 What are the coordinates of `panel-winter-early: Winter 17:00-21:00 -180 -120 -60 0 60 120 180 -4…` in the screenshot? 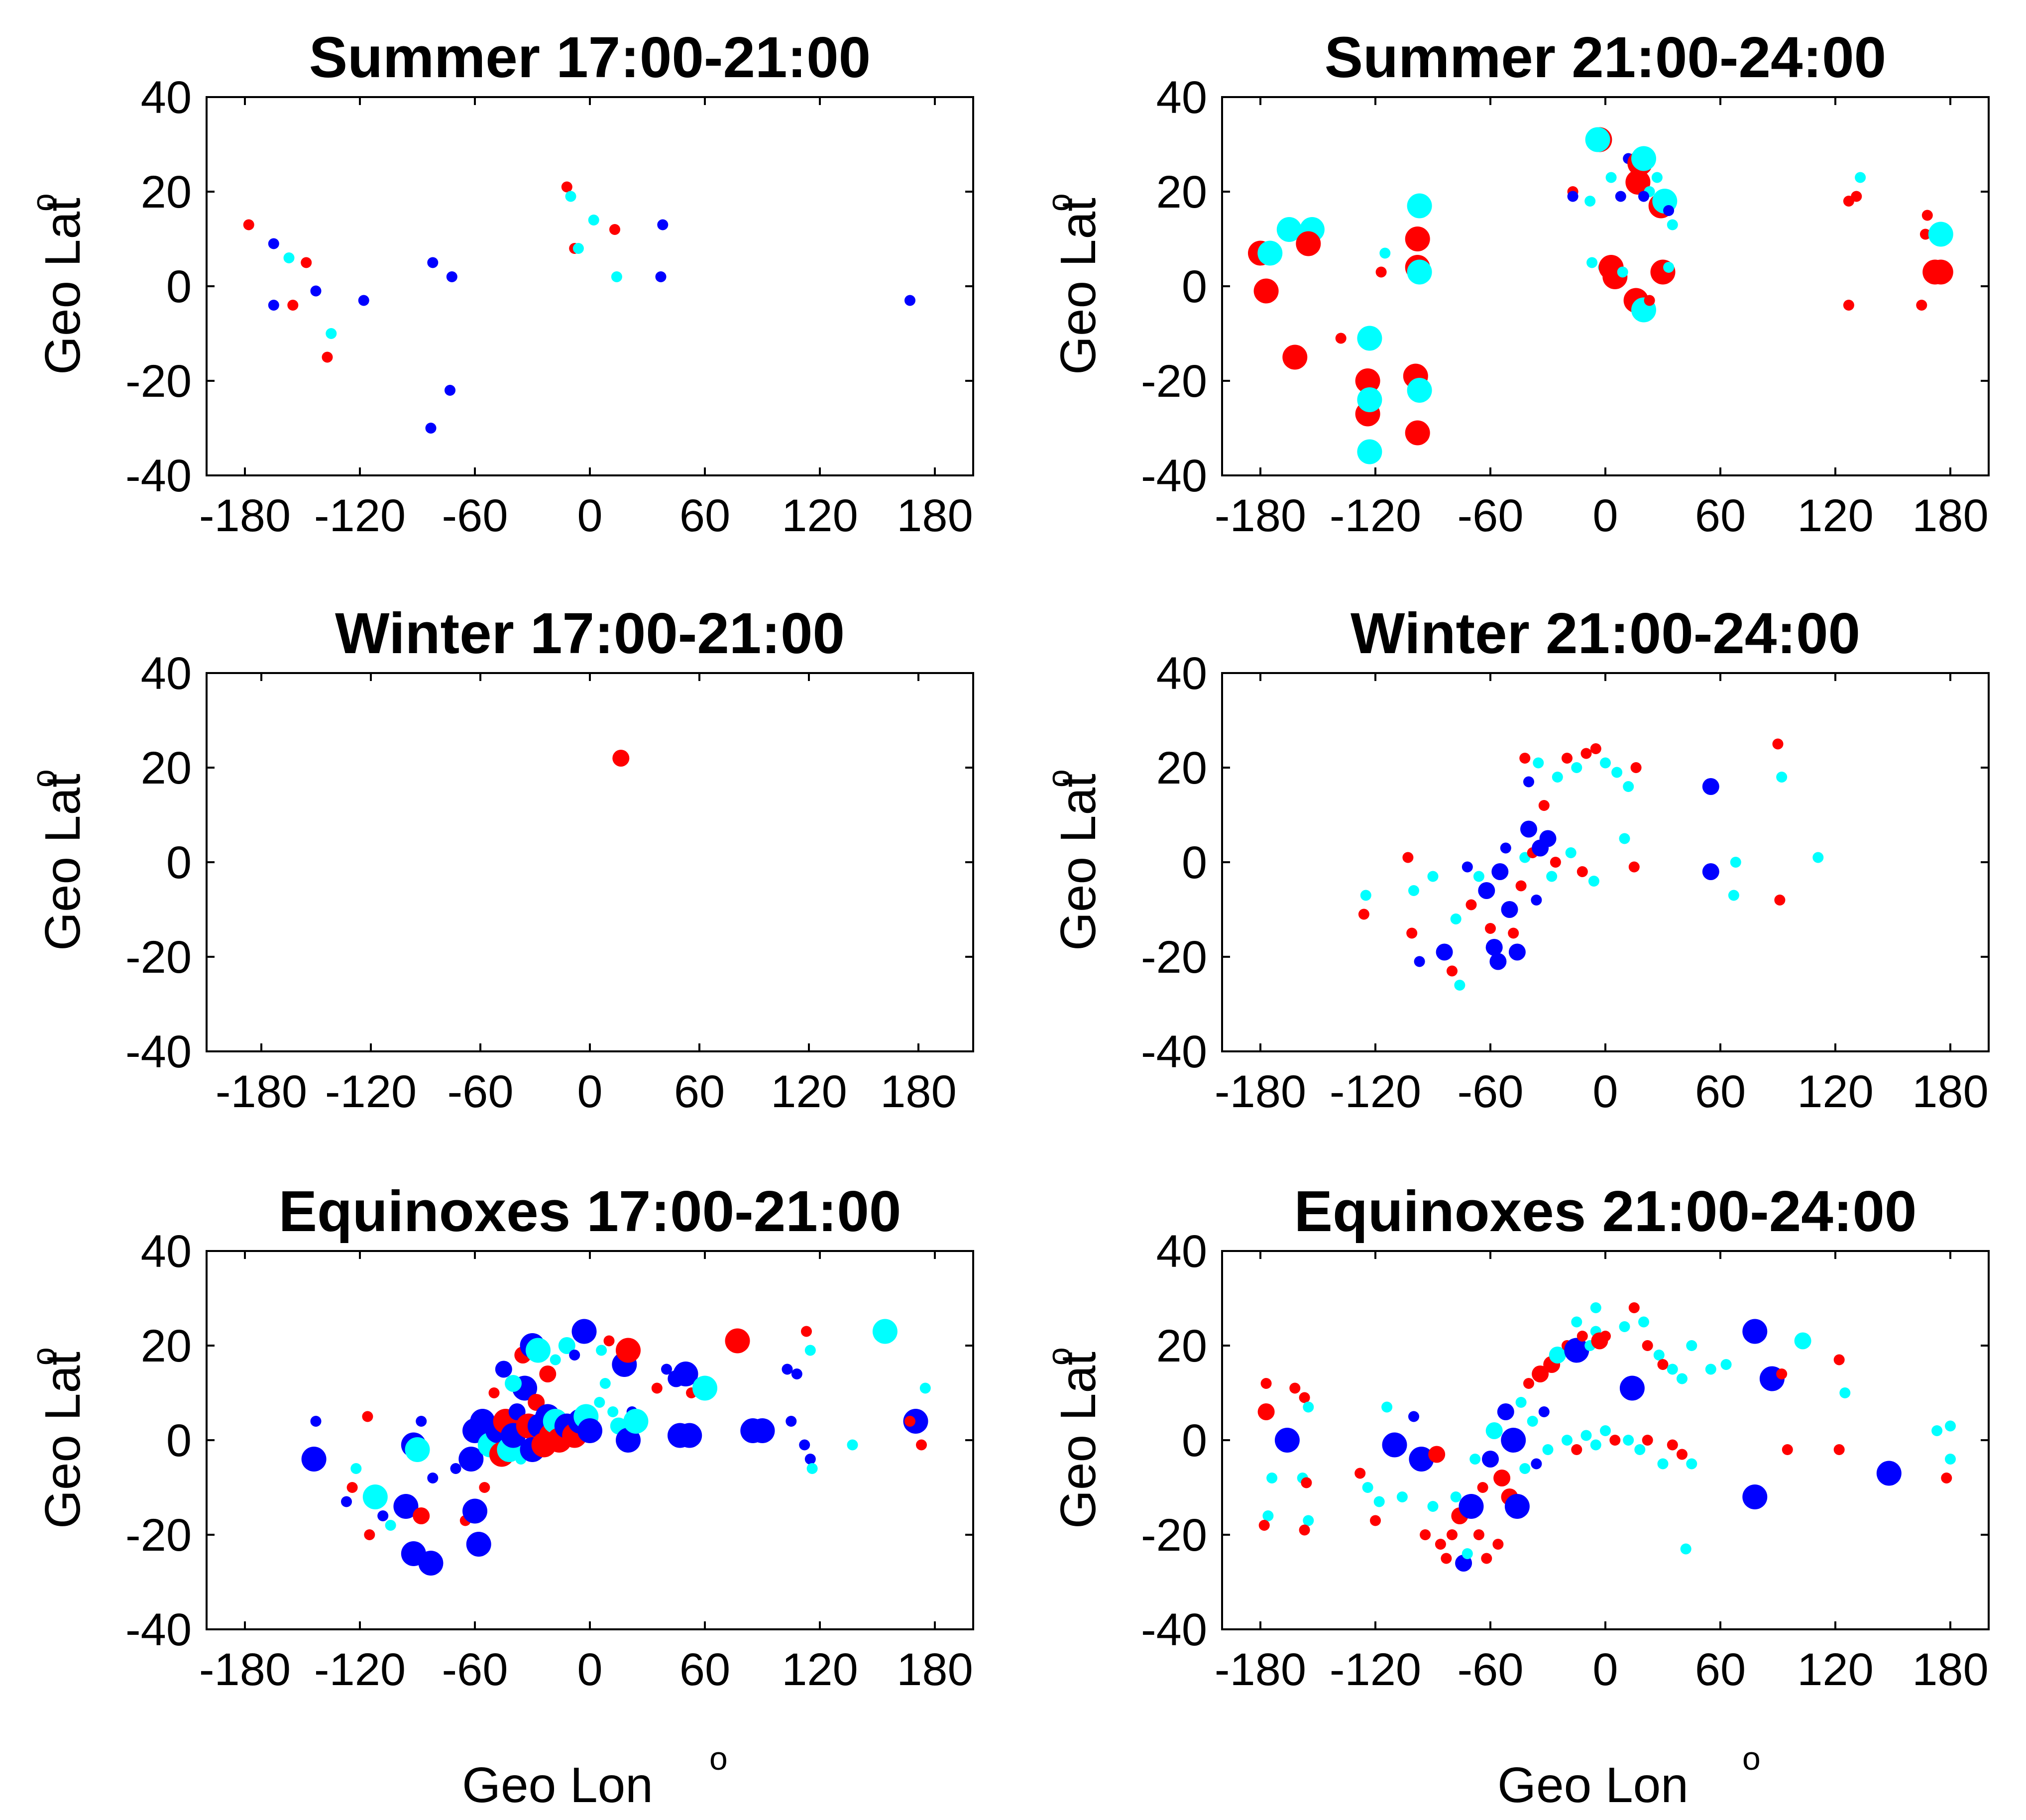 It's located at (499, 859).